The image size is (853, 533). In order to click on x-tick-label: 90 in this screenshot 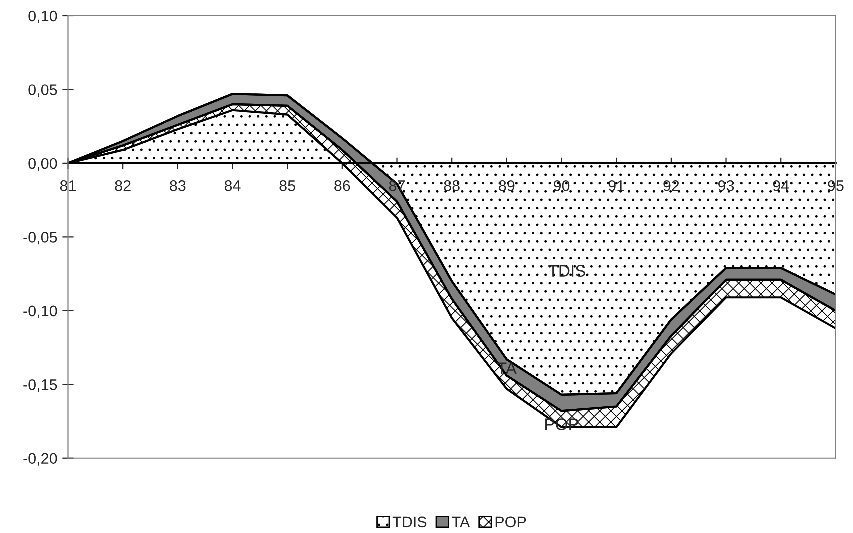, I will do `click(562, 186)`.